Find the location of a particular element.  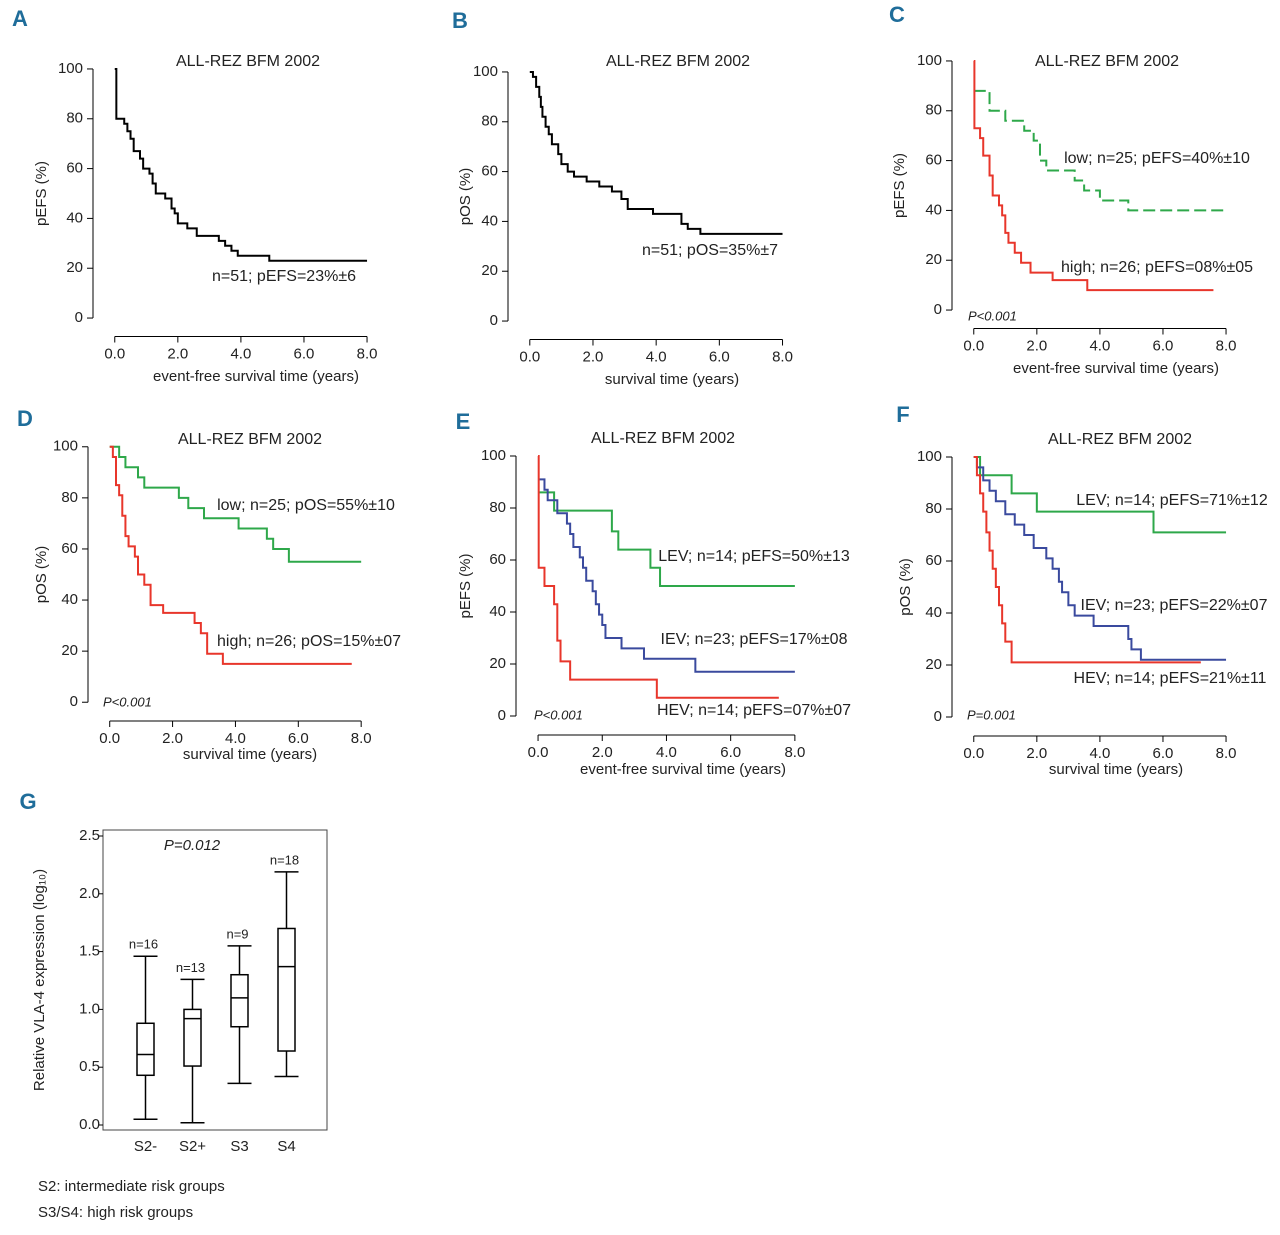

y-axis-label: Relative VLA-4 expression (log₁₀) is located at coordinates (39, 980).